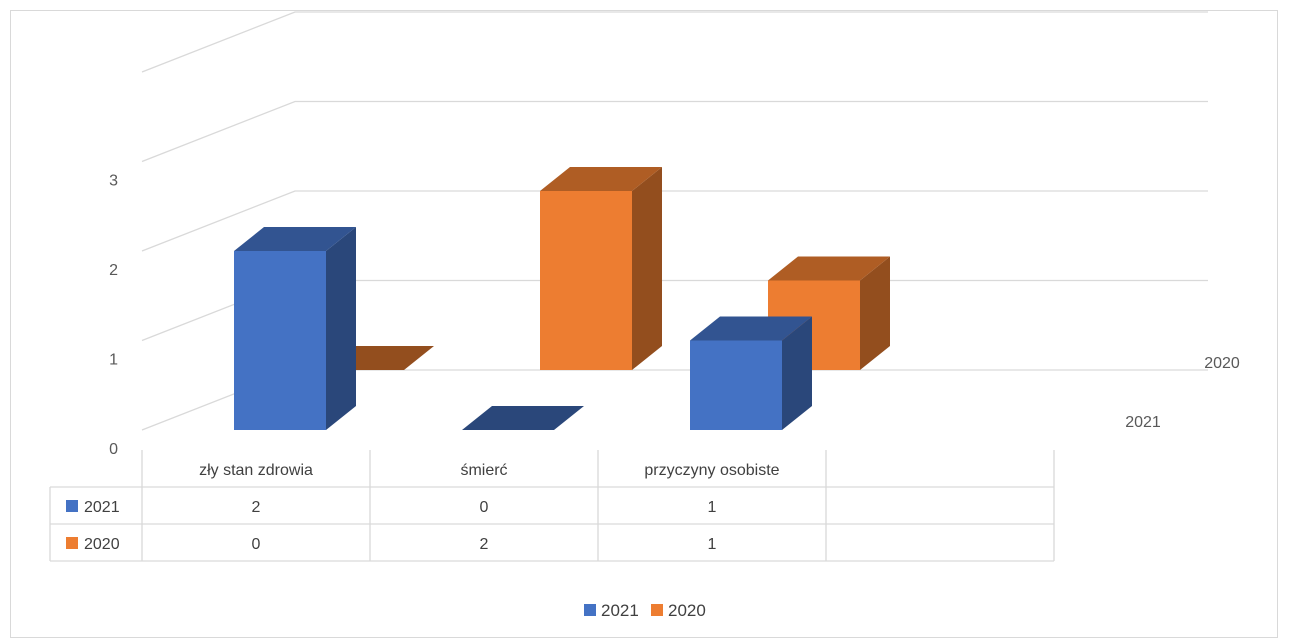 The image size is (1289, 644). What do you see at coordinates (256, 470) in the screenshot?
I see `table-header-cell: zły stan zdrowia` at bounding box center [256, 470].